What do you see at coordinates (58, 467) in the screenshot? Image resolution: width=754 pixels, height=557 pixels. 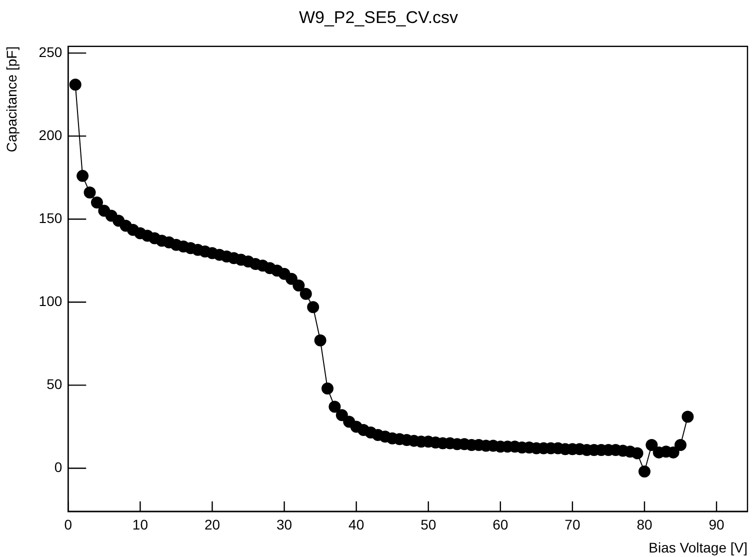 I see `y-tick-label: 0` at bounding box center [58, 467].